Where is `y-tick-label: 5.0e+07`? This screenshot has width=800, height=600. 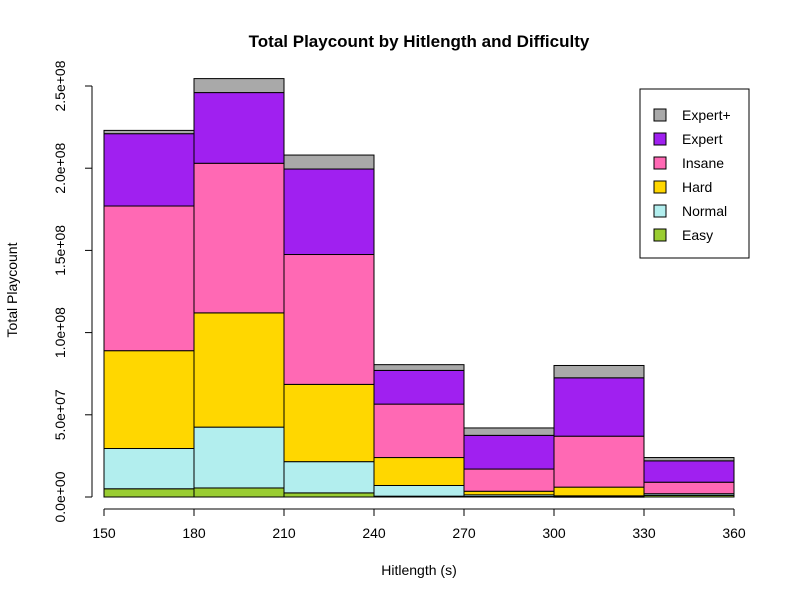 y-tick-label: 5.0e+07 is located at coordinates (60, 414).